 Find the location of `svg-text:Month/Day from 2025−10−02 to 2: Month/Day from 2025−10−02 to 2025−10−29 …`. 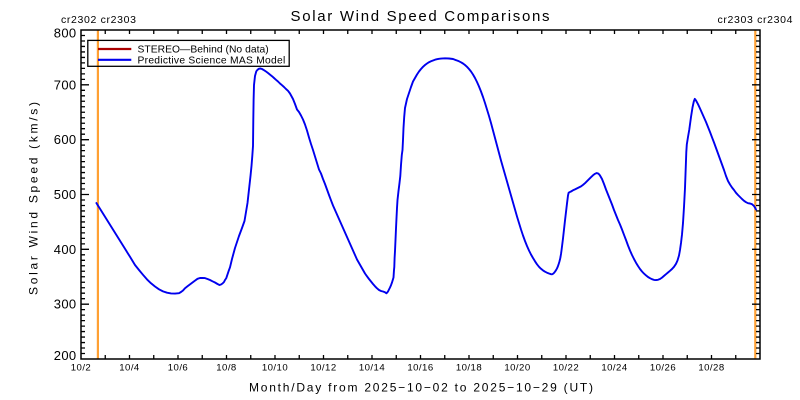

svg-text:Month/Day from 2025−10−02 to 2: Month/Day from 2025−10−02 to 2025−10−29 … is located at coordinates (421, 388).